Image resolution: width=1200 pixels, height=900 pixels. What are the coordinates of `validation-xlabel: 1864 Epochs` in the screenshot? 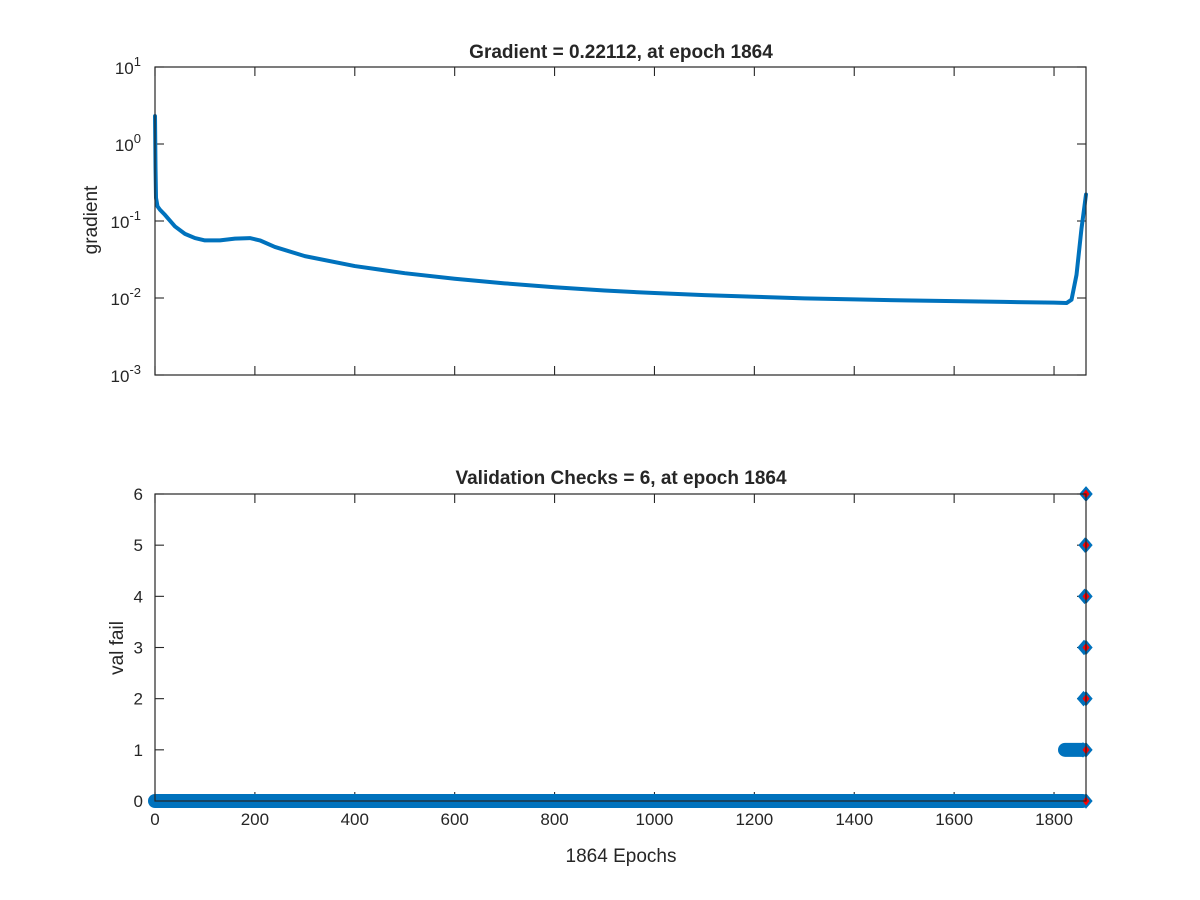 It's located at (621, 856).